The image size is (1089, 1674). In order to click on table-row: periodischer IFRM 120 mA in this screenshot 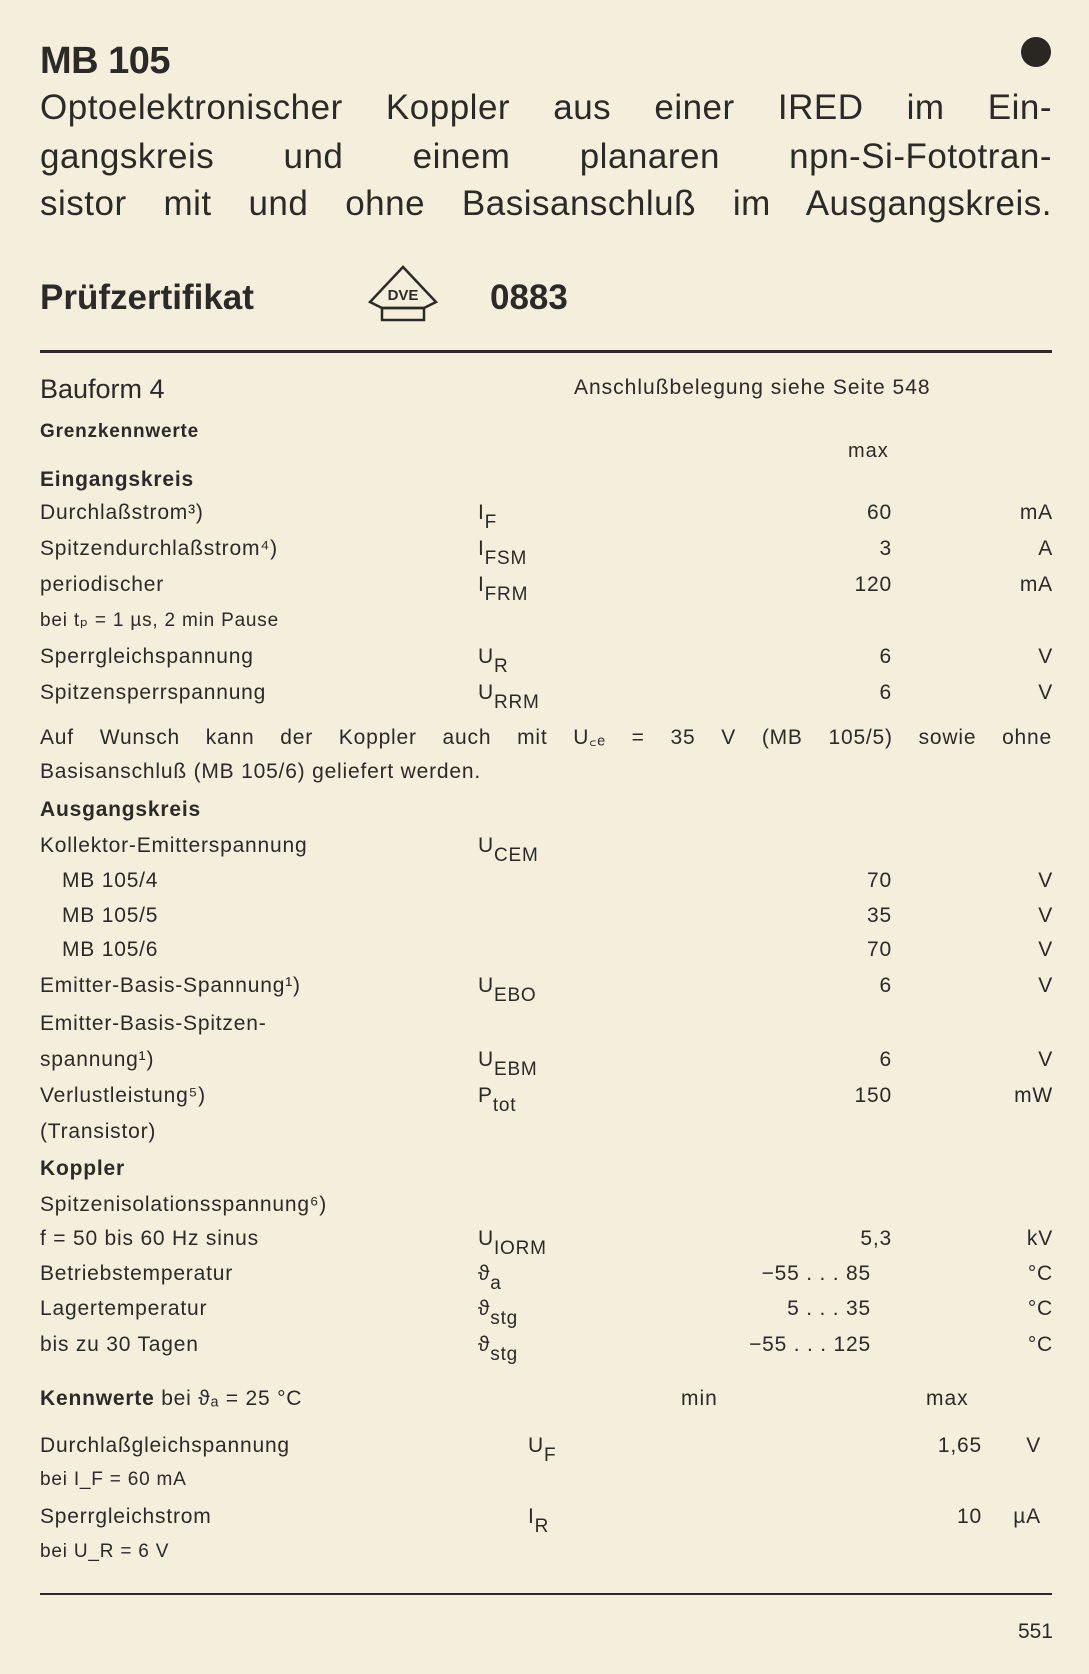, I will do `click(544, 589)`.